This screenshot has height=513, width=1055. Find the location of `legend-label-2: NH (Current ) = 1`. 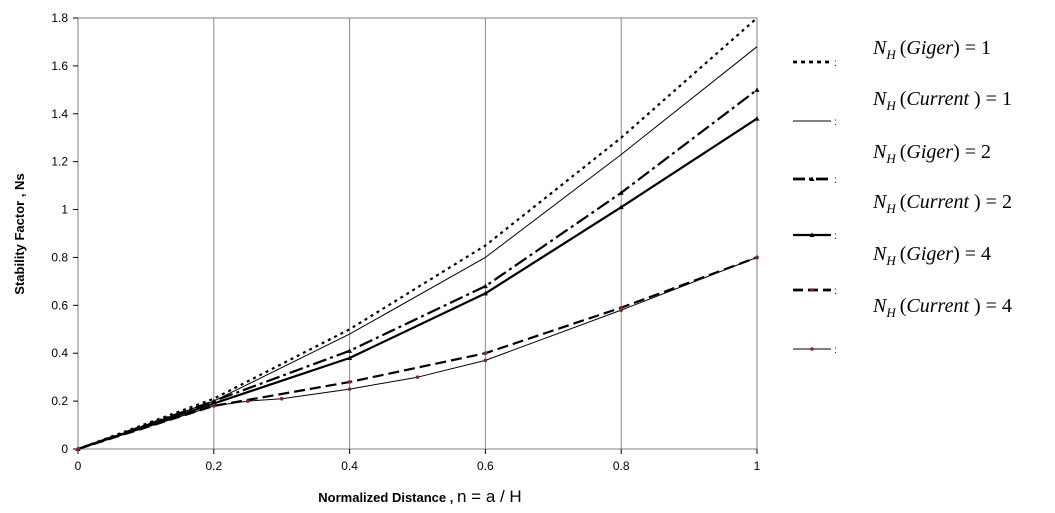

legend-label-2: NH (Current ) = 1 is located at coordinates (942, 100).